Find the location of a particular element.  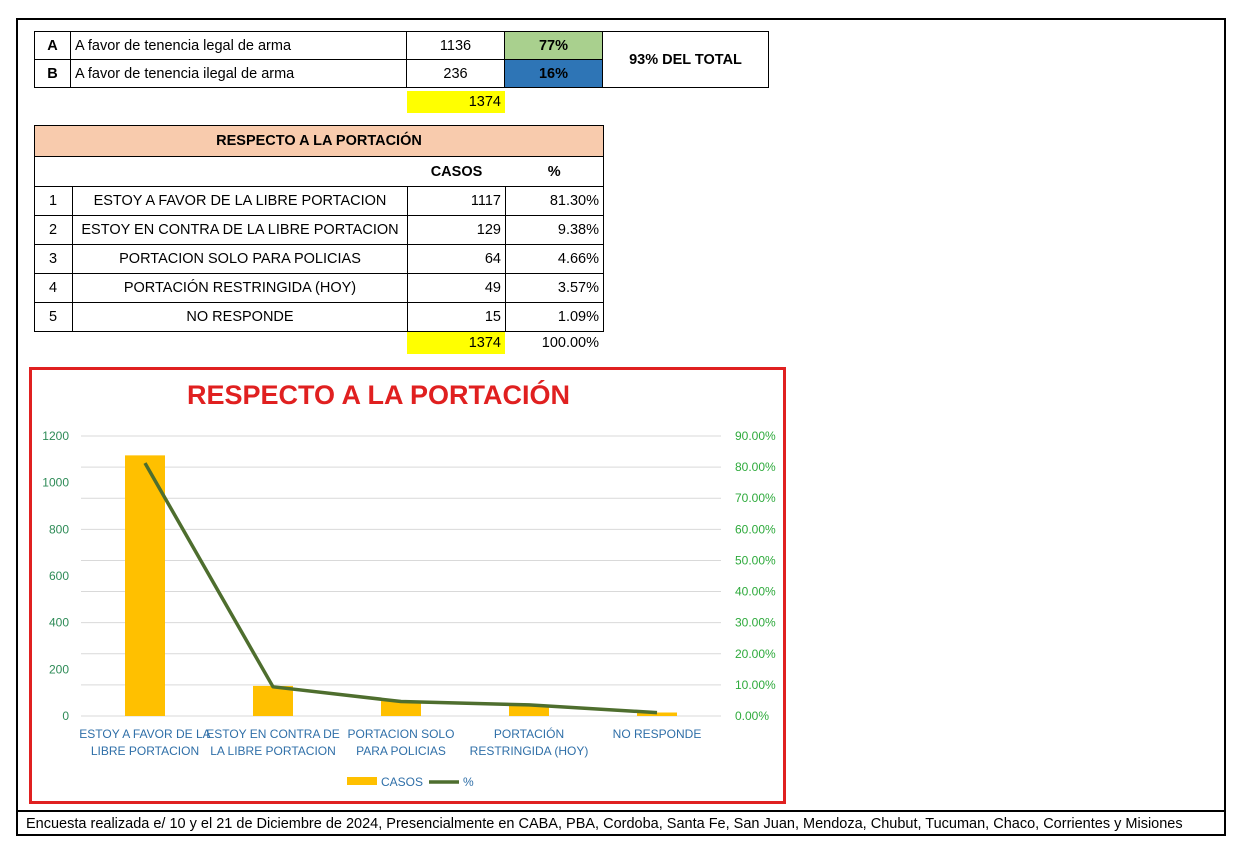

legend-label-pct: % is located at coordinates (468, 782).